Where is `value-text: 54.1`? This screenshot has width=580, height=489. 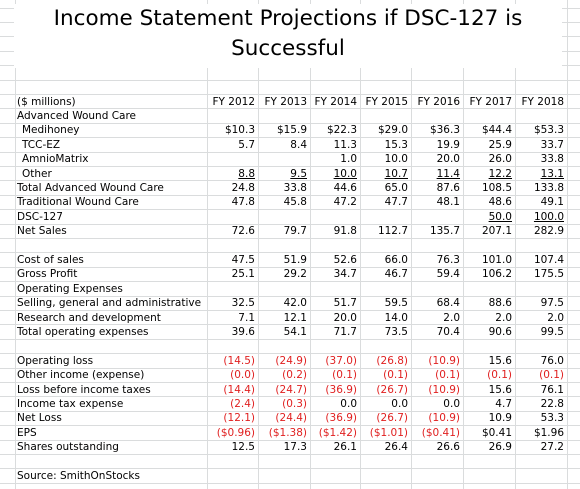
value-text: 54.1 is located at coordinates (295, 331).